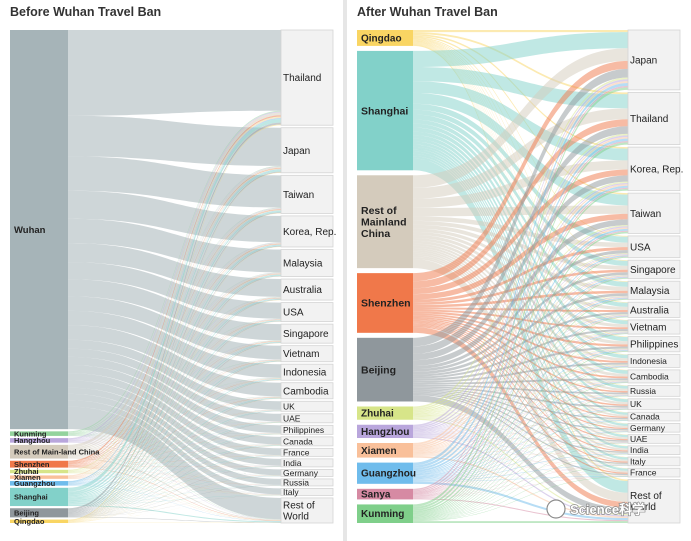 This screenshot has height=541, width=691. What do you see at coordinates (556, 509) in the screenshot?
I see `wechat-logo-icon` at bounding box center [556, 509].